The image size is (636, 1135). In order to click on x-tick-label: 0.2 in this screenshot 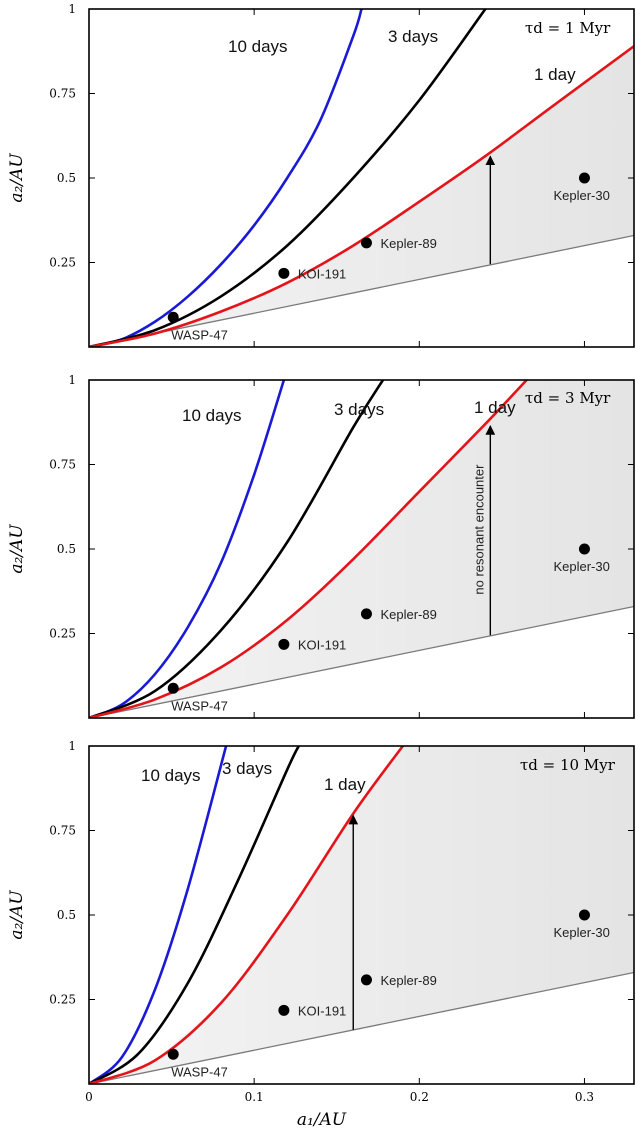, I will do `click(419, 1097)`.